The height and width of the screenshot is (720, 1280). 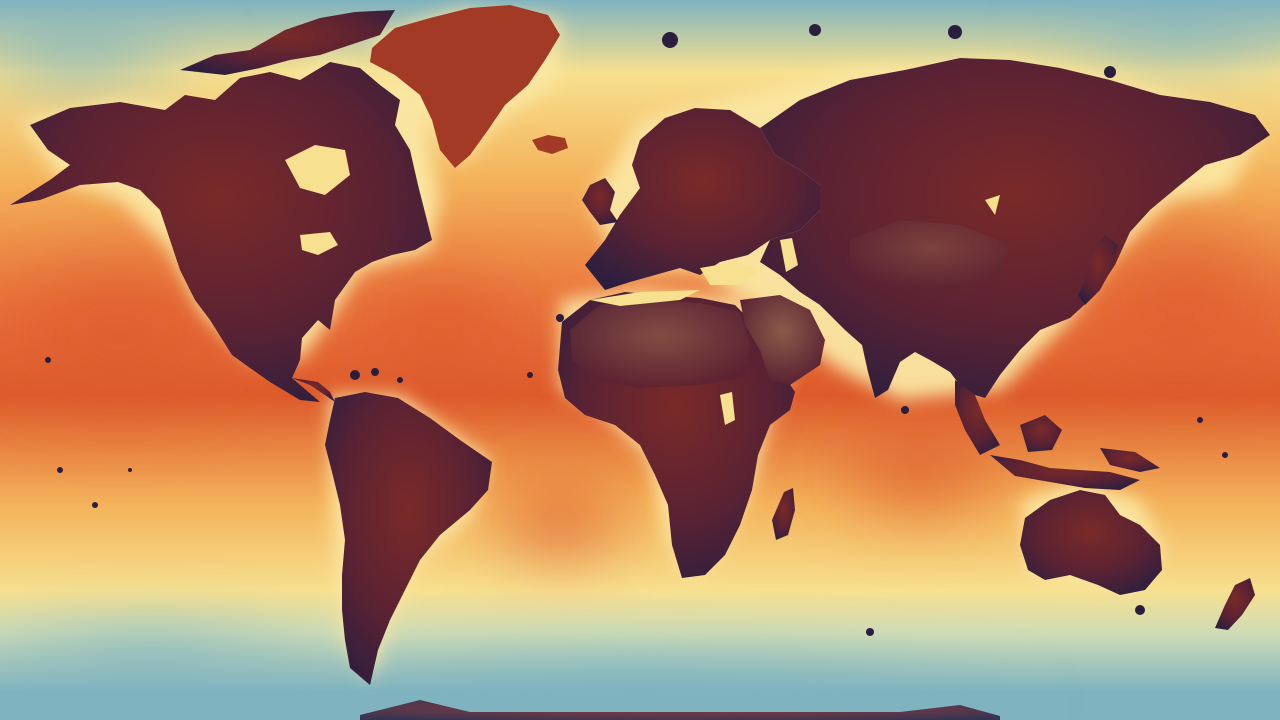 I want to click on landmass-south-america, so click(x=408, y=538).